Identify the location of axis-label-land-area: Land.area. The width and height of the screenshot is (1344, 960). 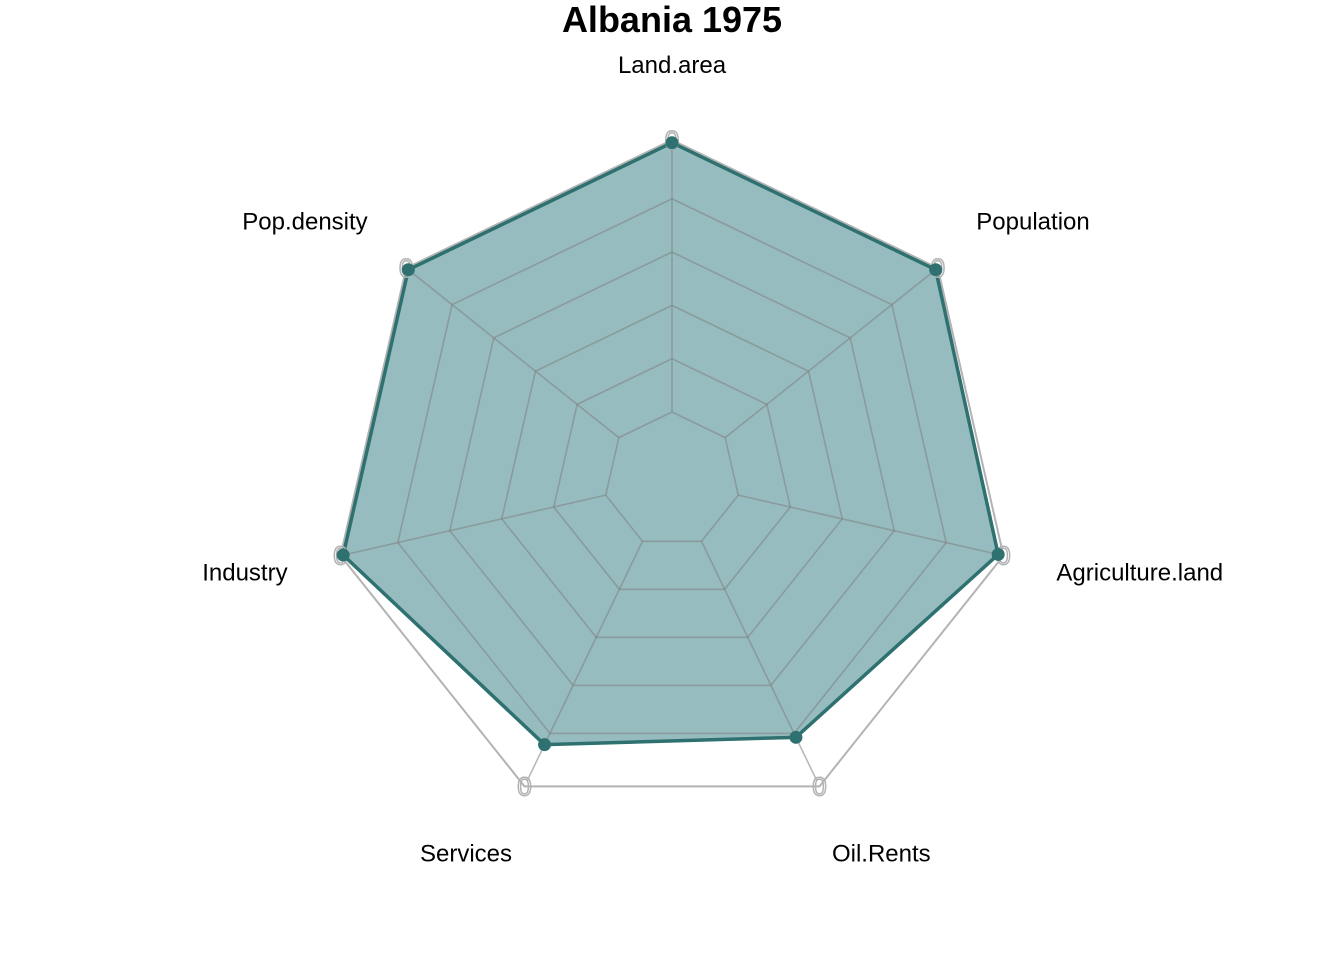
(672, 65).